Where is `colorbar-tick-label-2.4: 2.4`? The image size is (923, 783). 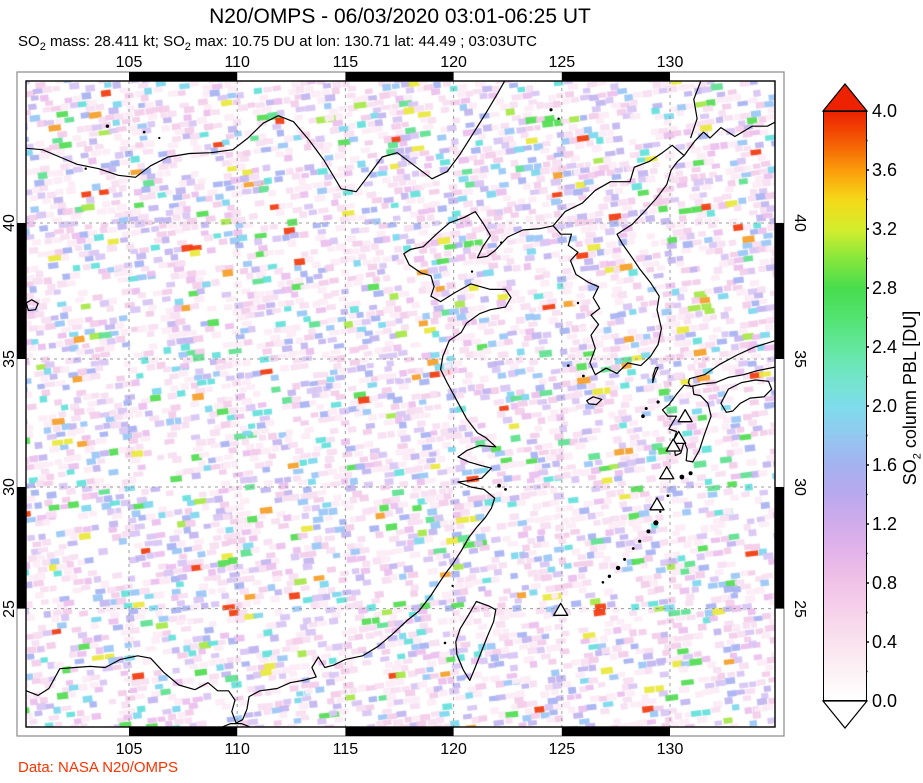
colorbar-tick-label-2.4: 2.4 is located at coordinates (885, 347).